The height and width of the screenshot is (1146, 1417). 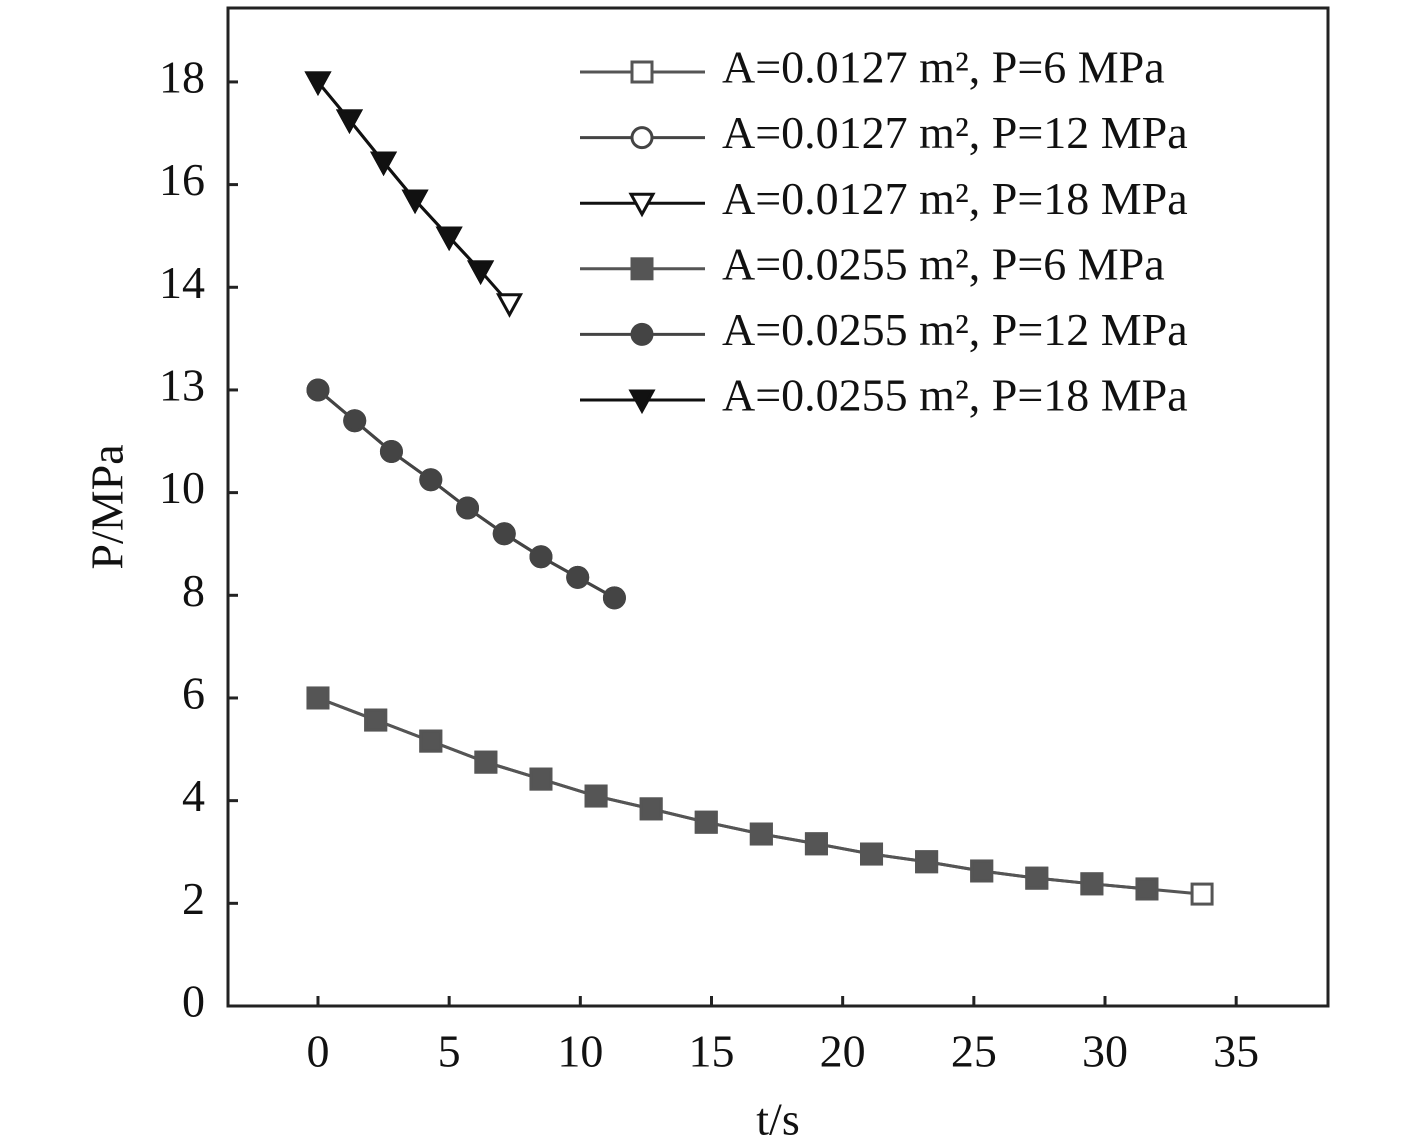 What do you see at coordinates (711, 1051) in the screenshot?
I see `x-tick-label: 15` at bounding box center [711, 1051].